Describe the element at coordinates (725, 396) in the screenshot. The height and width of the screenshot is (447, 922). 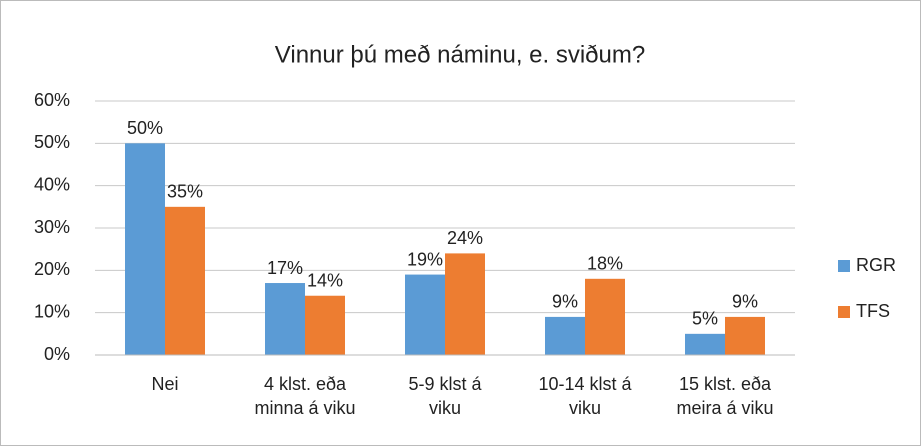
I see `x-tick-label: 15 klst. eða meira á viku` at that location.